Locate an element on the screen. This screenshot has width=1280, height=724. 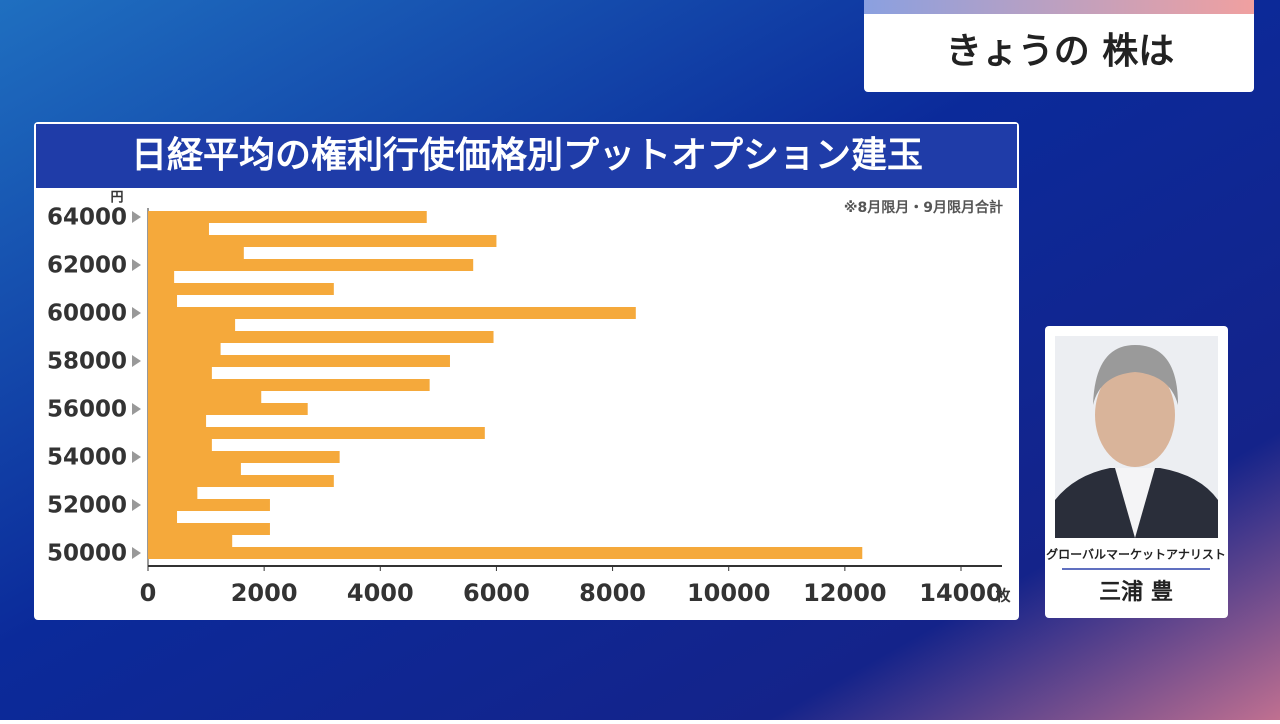
y-tick-label: 60000 is located at coordinates (87, 314).